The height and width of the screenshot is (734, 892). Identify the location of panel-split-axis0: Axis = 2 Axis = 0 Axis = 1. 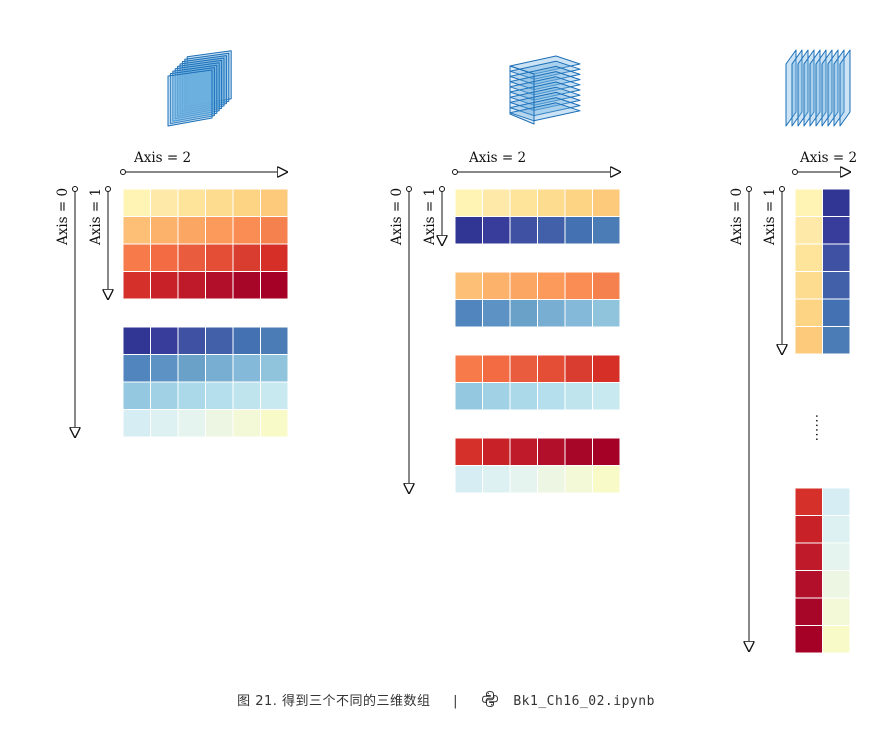
(172, 294).